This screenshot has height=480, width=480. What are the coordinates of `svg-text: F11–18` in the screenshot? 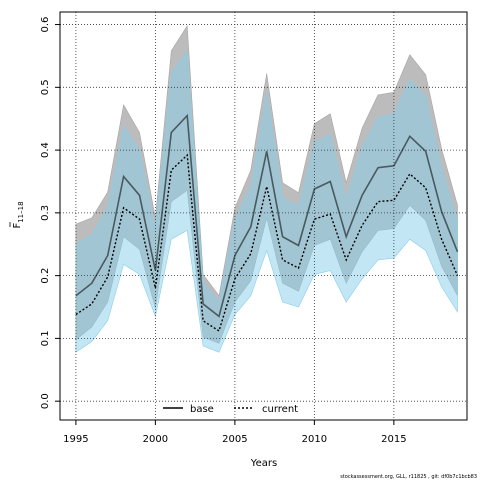 It's located at (18, 214).